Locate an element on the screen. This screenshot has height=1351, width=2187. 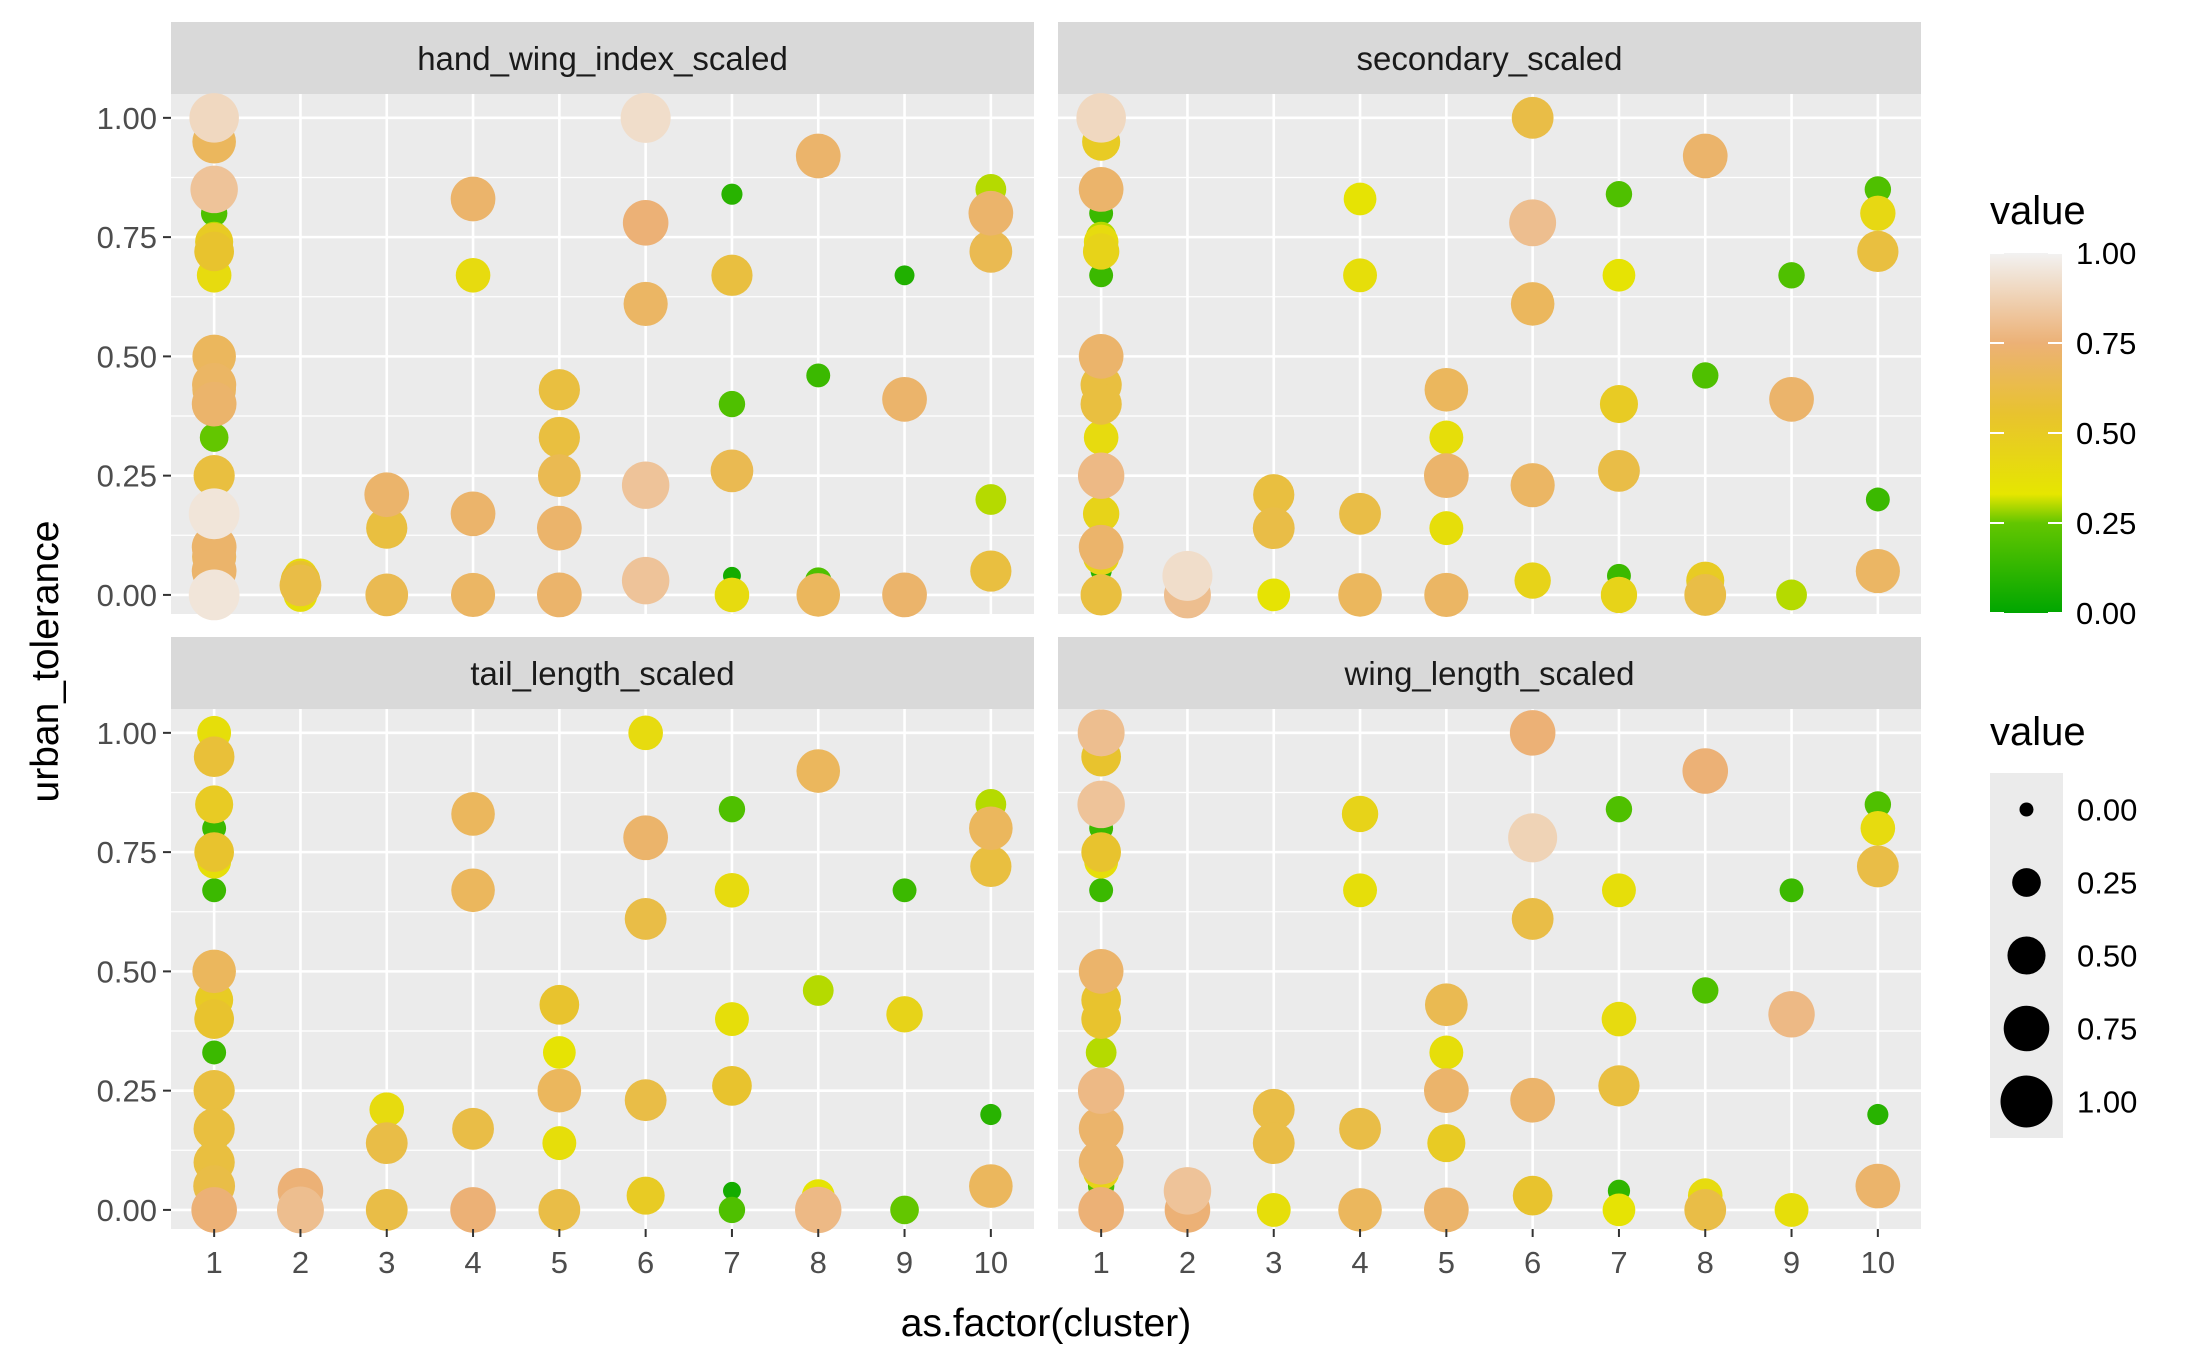
y-tick-label: 0.00 is located at coordinates (127, 1210).